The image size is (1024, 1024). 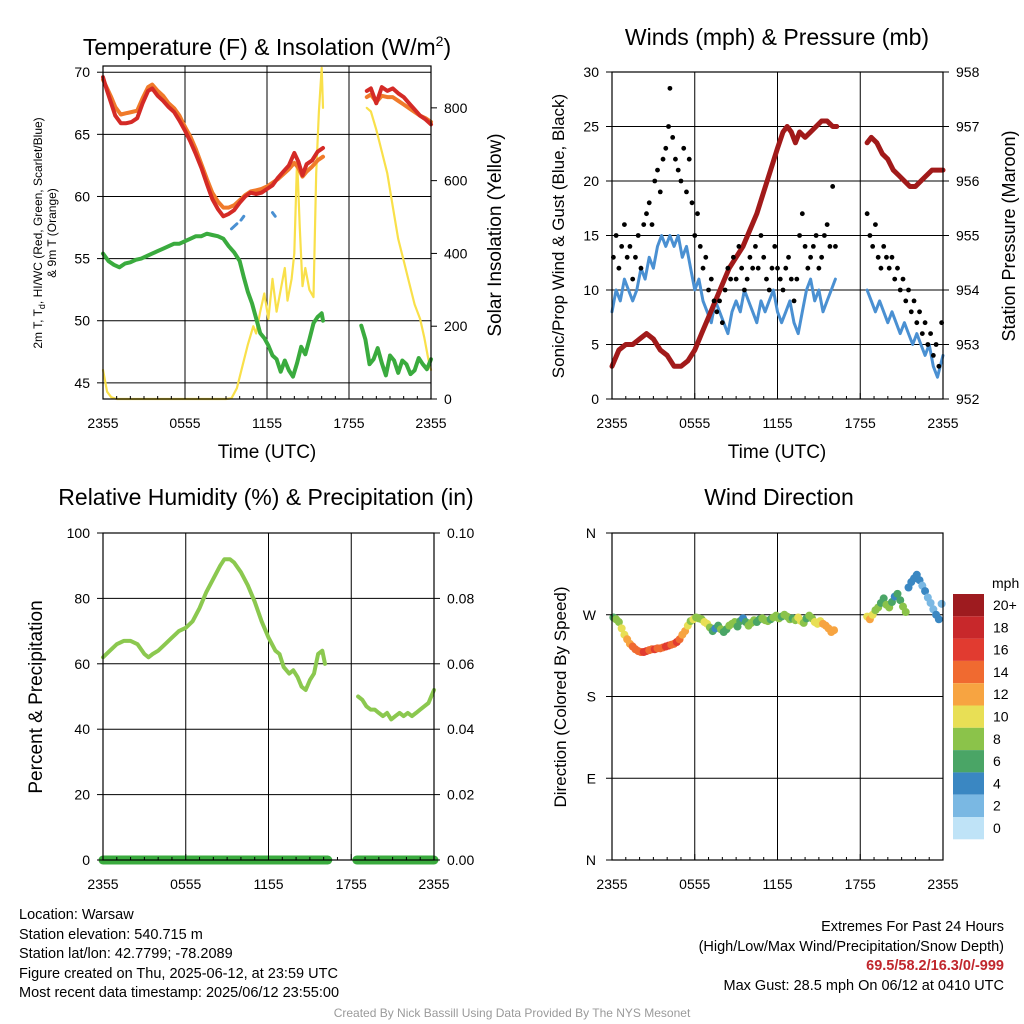 I want to click on dir-y-tick-label: N, so click(x=591, y=860).